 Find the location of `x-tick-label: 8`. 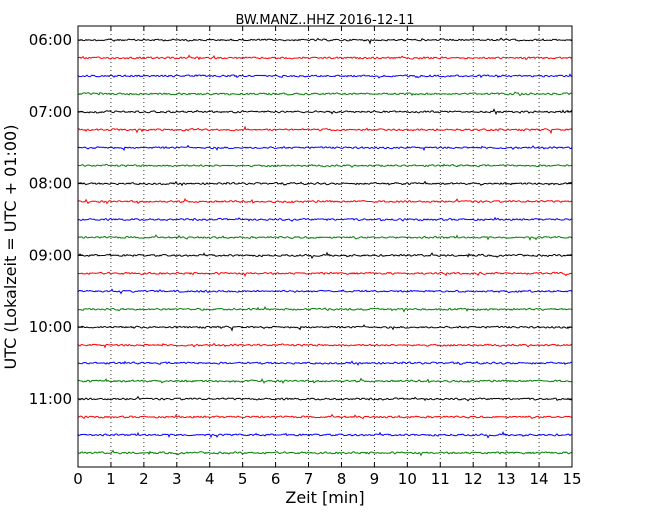

x-tick-label: 8 is located at coordinates (342, 479).